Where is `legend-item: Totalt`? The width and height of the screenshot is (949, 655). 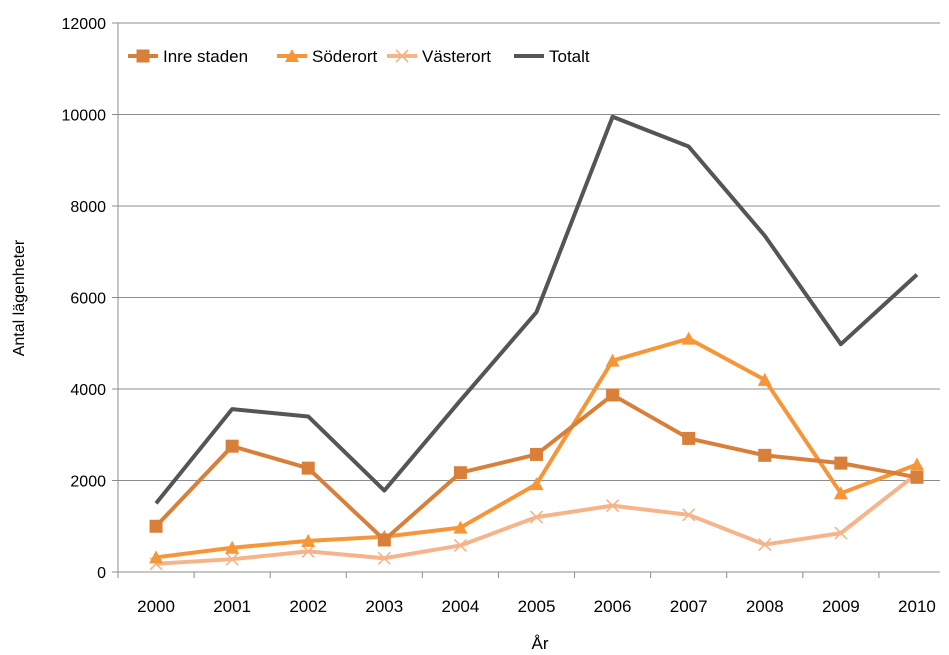 legend-item: Totalt is located at coordinates (552, 56).